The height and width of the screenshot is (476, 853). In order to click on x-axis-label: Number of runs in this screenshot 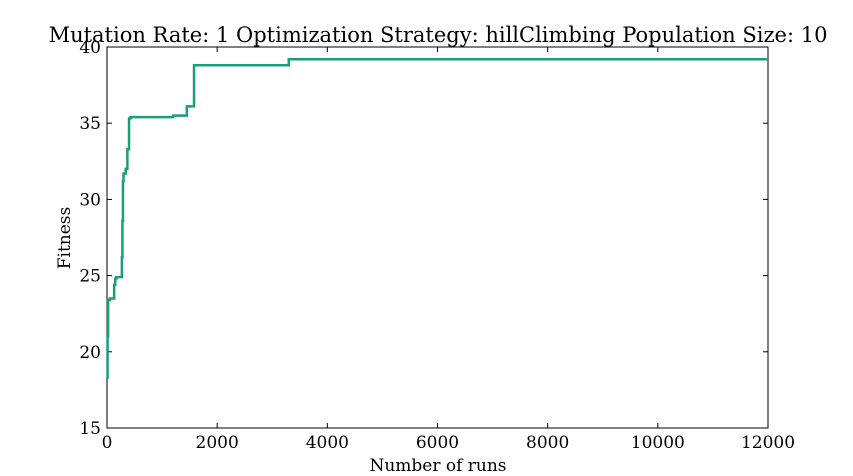, I will do `click(437, 466)`.